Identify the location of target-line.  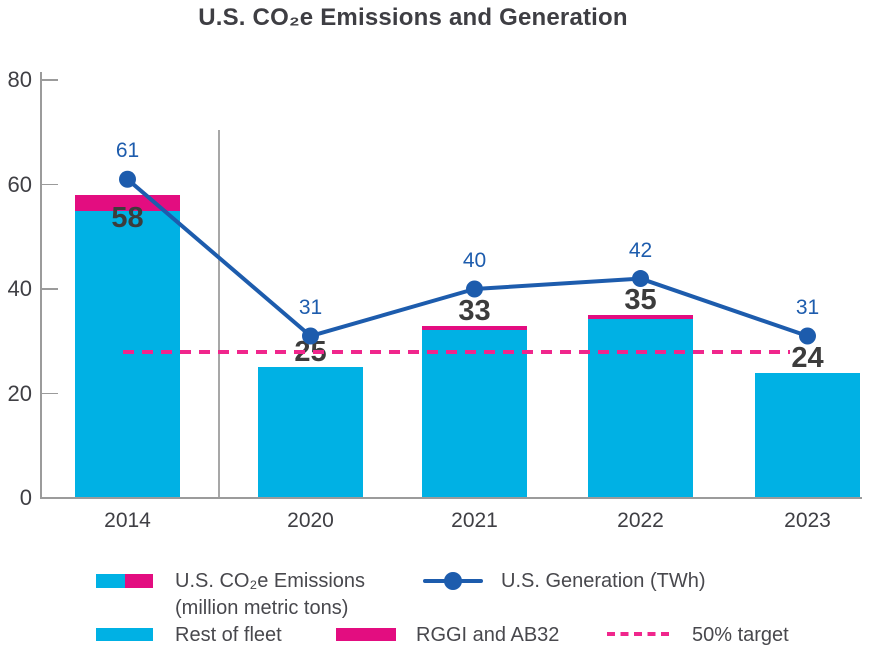
(456, 351).